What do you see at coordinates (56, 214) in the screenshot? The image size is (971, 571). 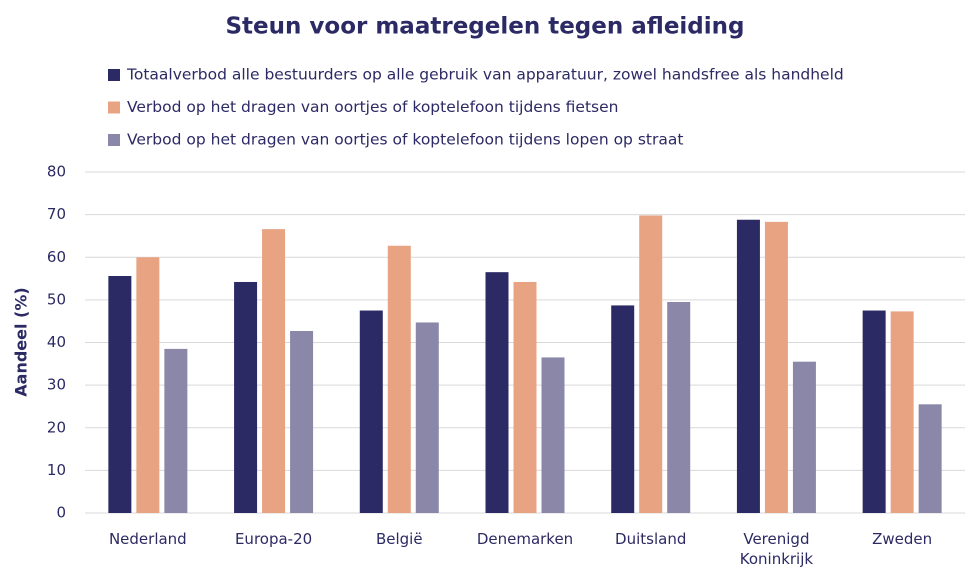 I see `y-tick-label: 70` at bounding box center [56, 214].